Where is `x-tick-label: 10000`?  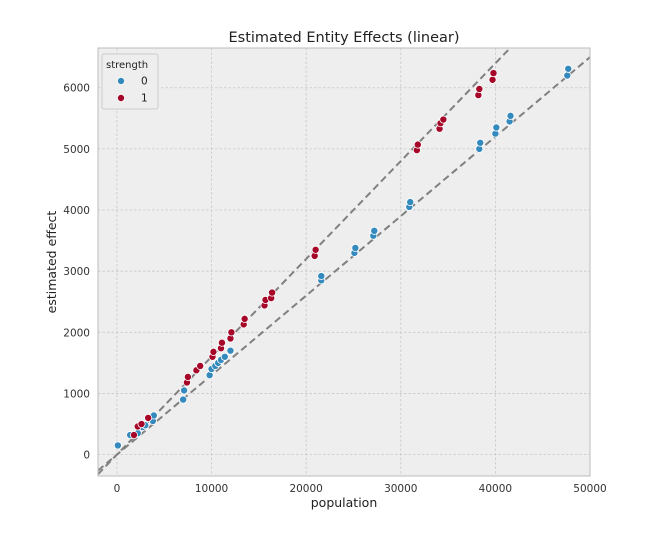 x-tick-label: 10000 is located at coordinates (211, 489).